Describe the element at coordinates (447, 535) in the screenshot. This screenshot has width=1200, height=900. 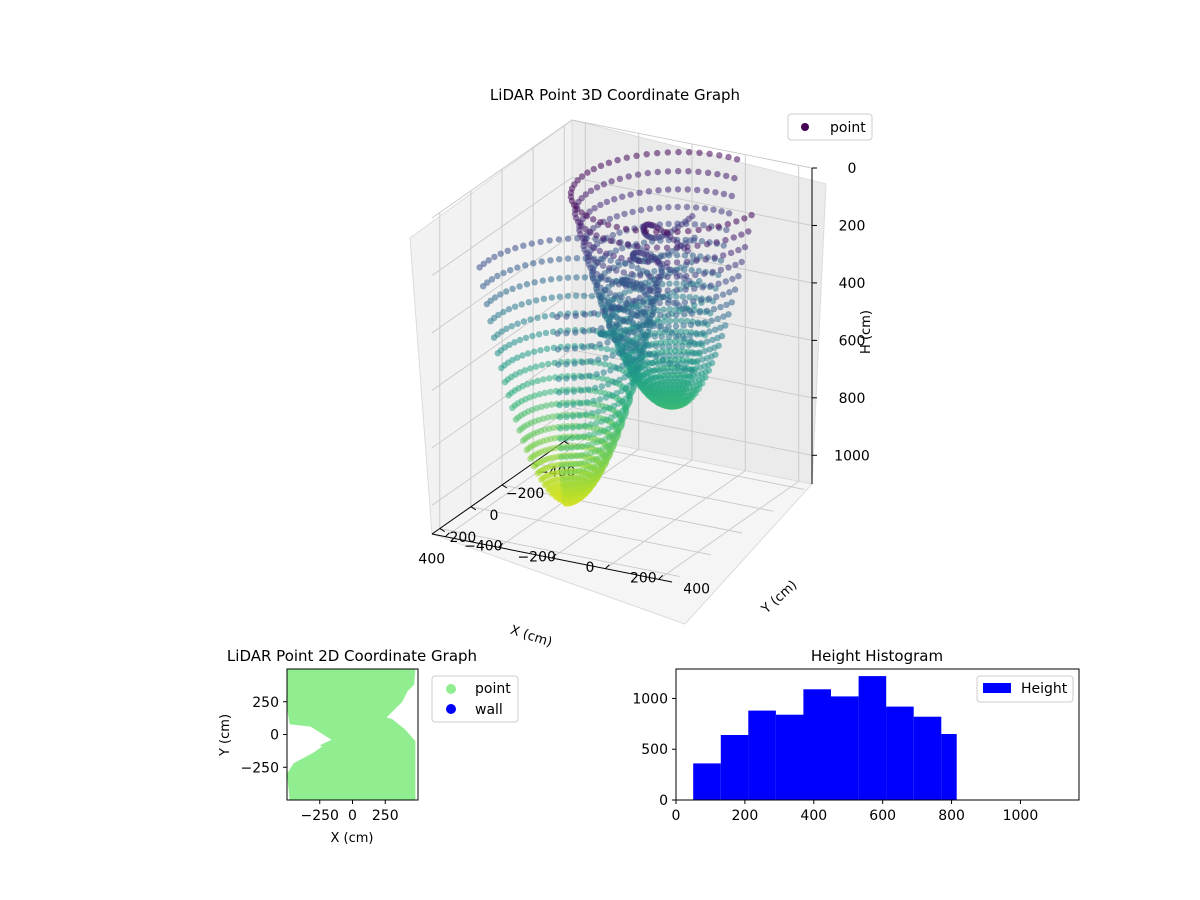
I see `y-tick` at that location.